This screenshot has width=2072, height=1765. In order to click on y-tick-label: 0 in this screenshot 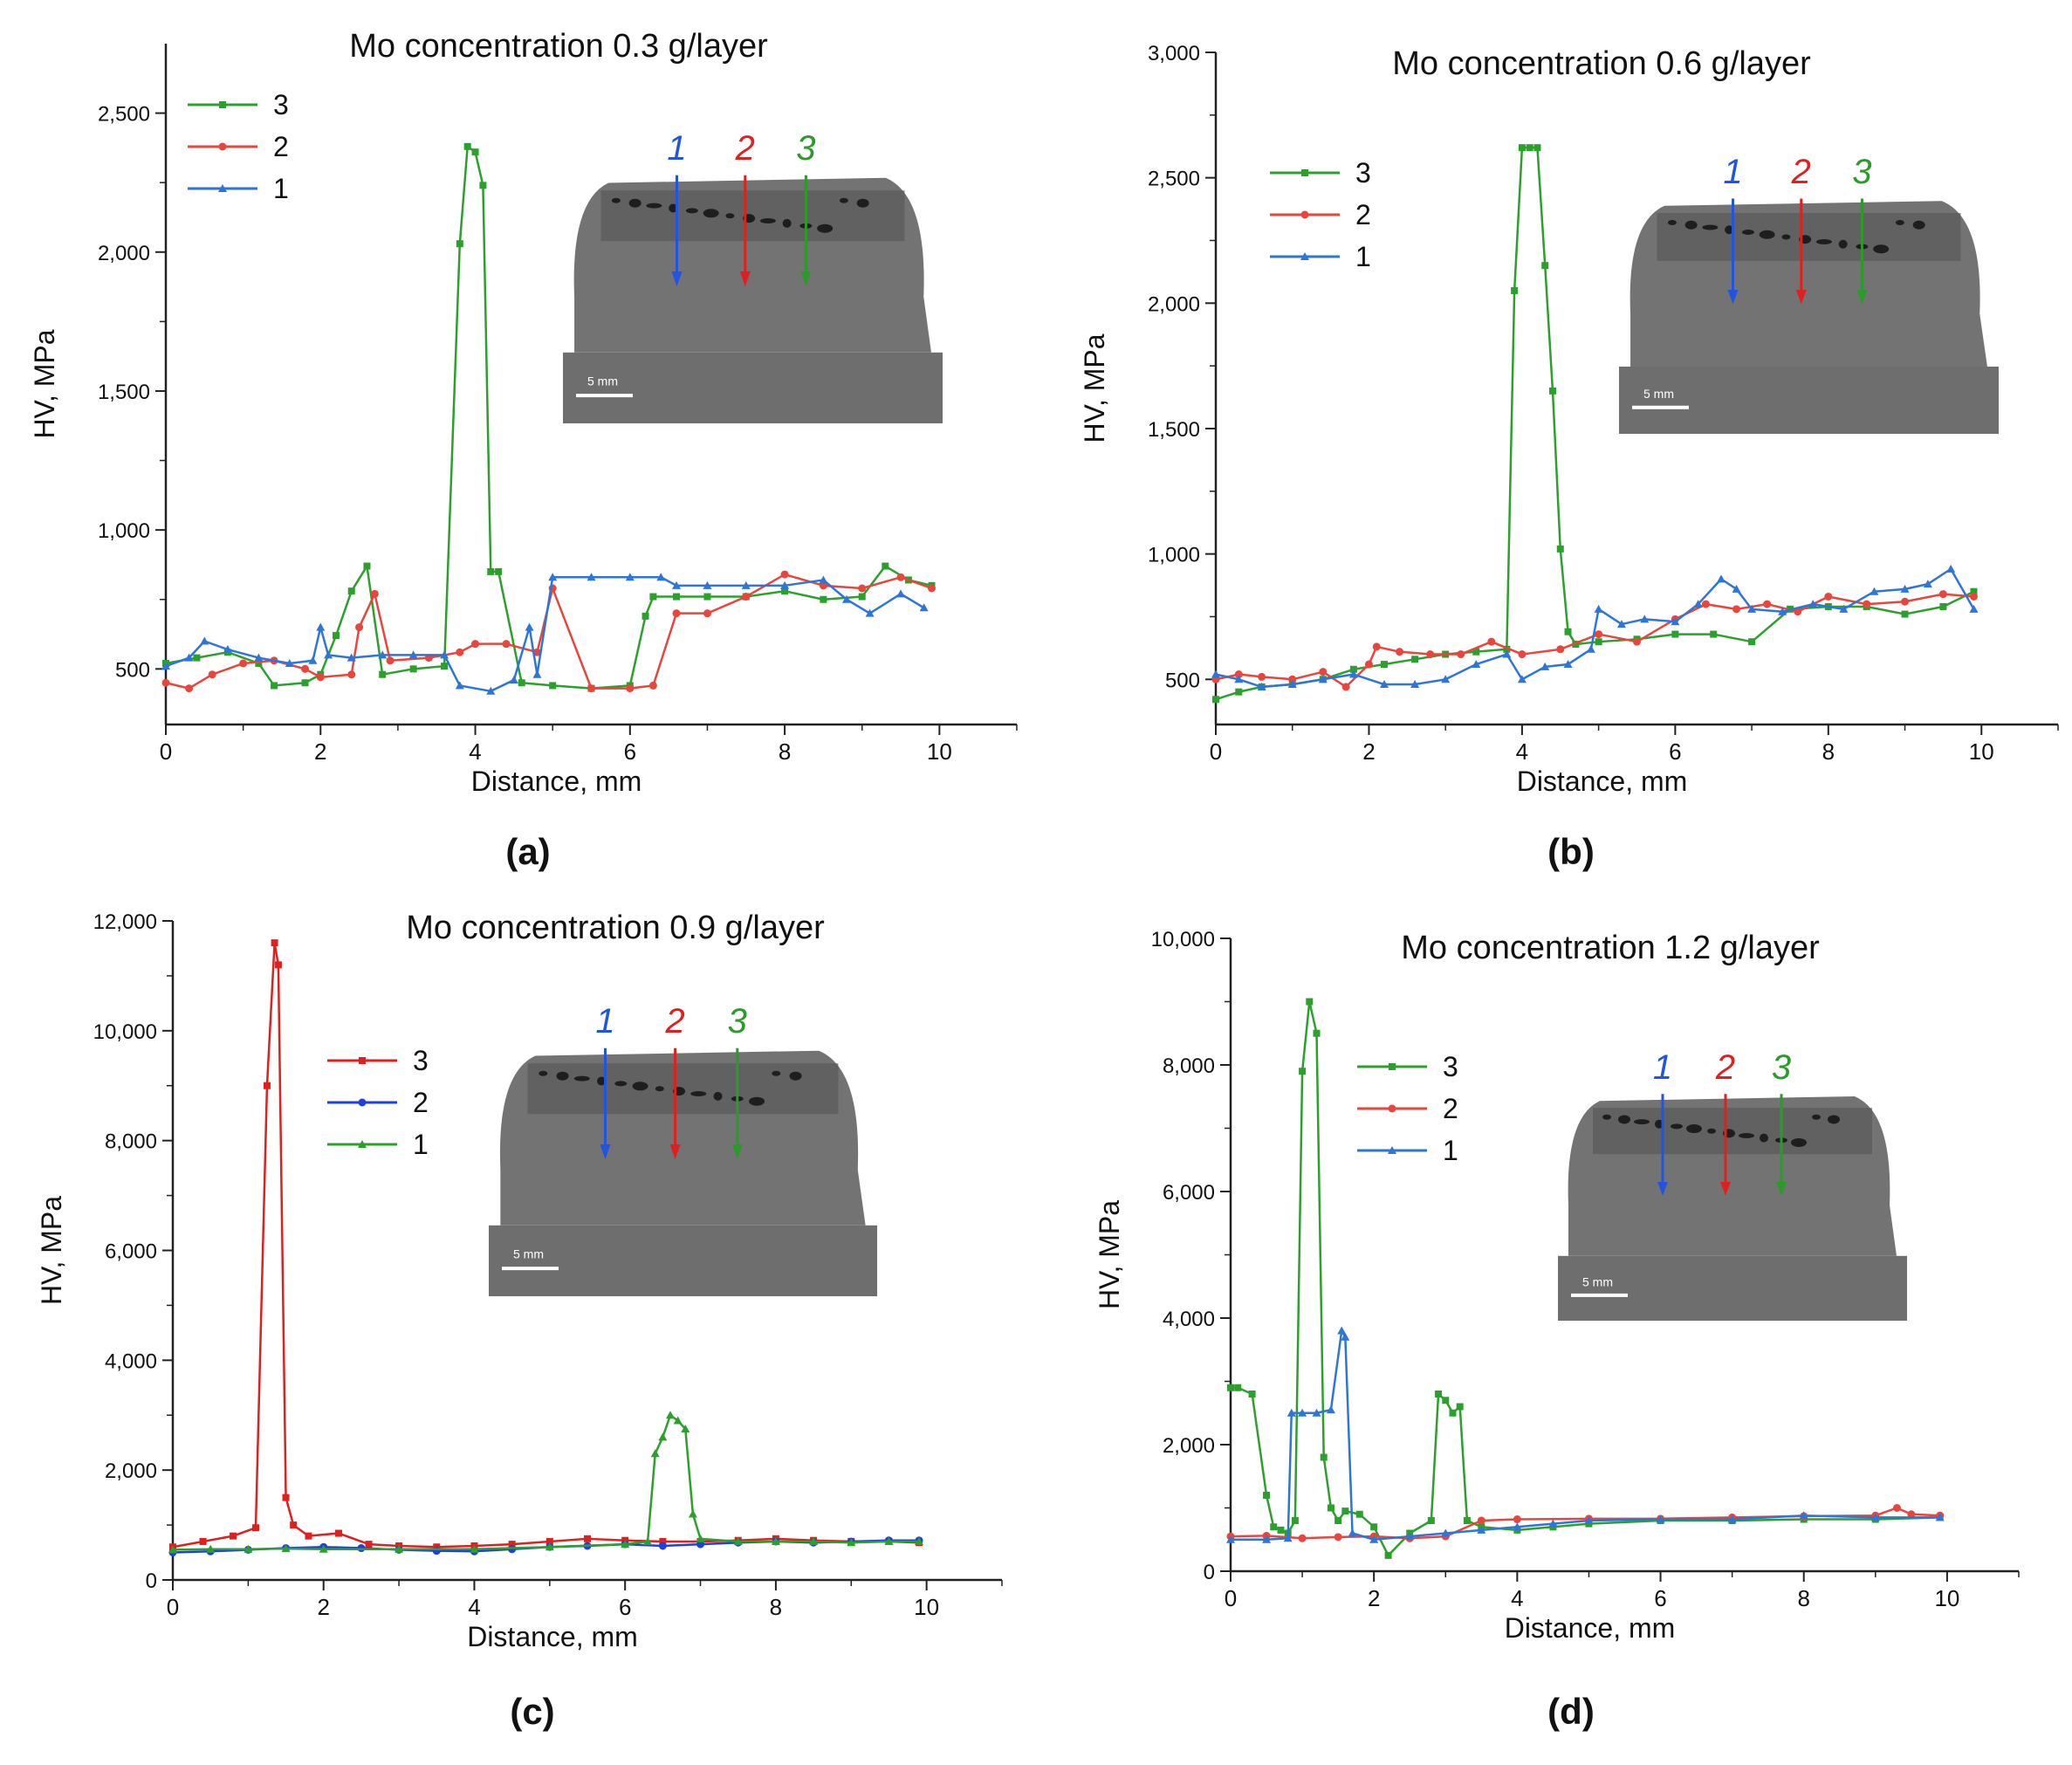, I will do `click(1209, 1572)`.